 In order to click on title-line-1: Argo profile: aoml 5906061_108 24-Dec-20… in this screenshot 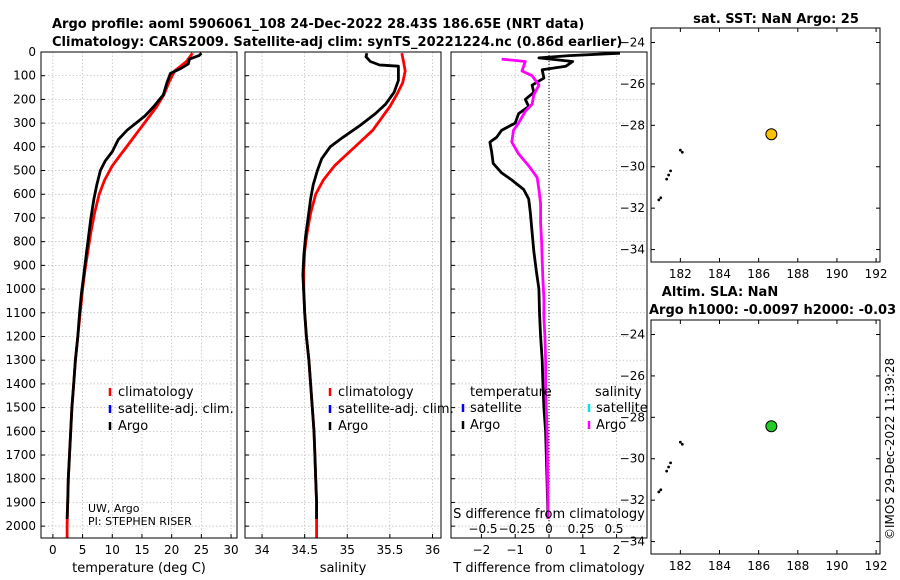, I will do `click(318, 24)`.